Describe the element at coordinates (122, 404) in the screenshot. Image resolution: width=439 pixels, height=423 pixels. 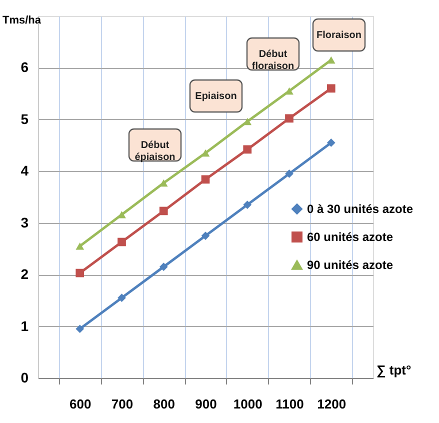
I see `x-tick-label: 700` at that location.